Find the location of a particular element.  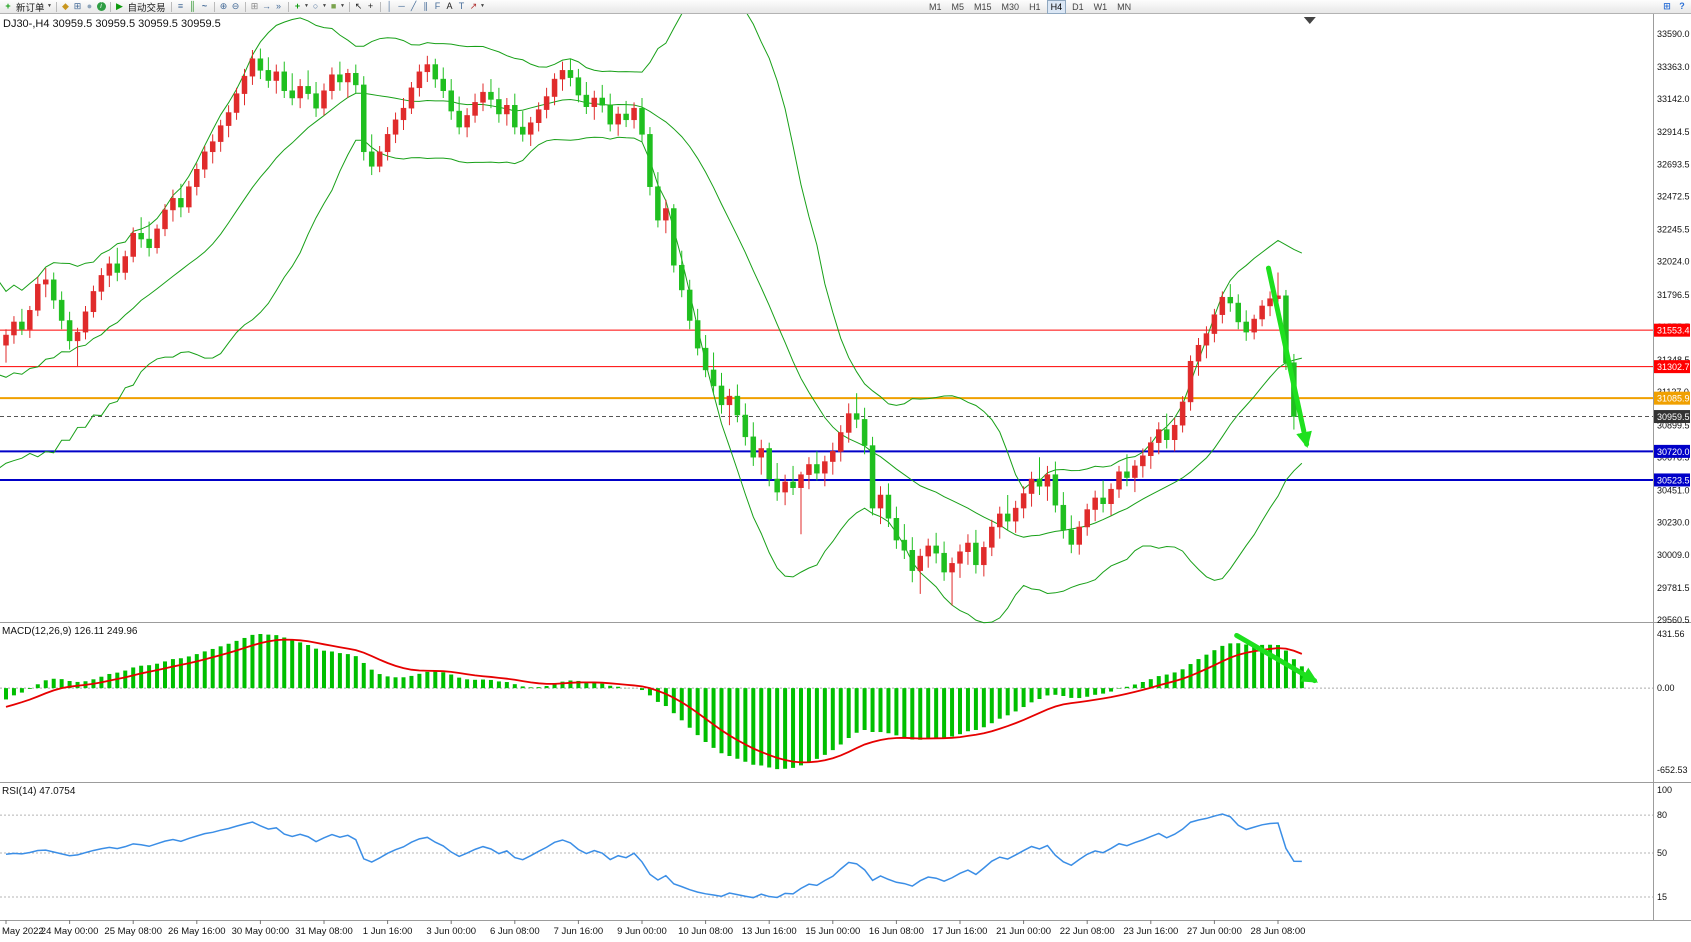

zoom-out-icon: ⊖ is located at coordinates (235, 6).